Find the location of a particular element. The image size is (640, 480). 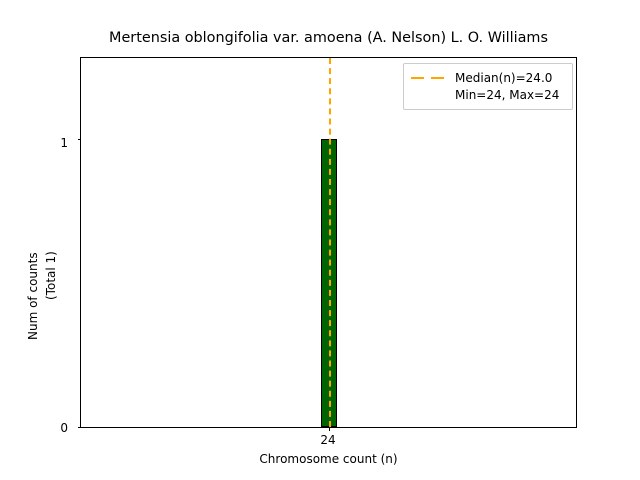

legend-label-median: Median(n)=24.0 is located at coordinates (504, 77).